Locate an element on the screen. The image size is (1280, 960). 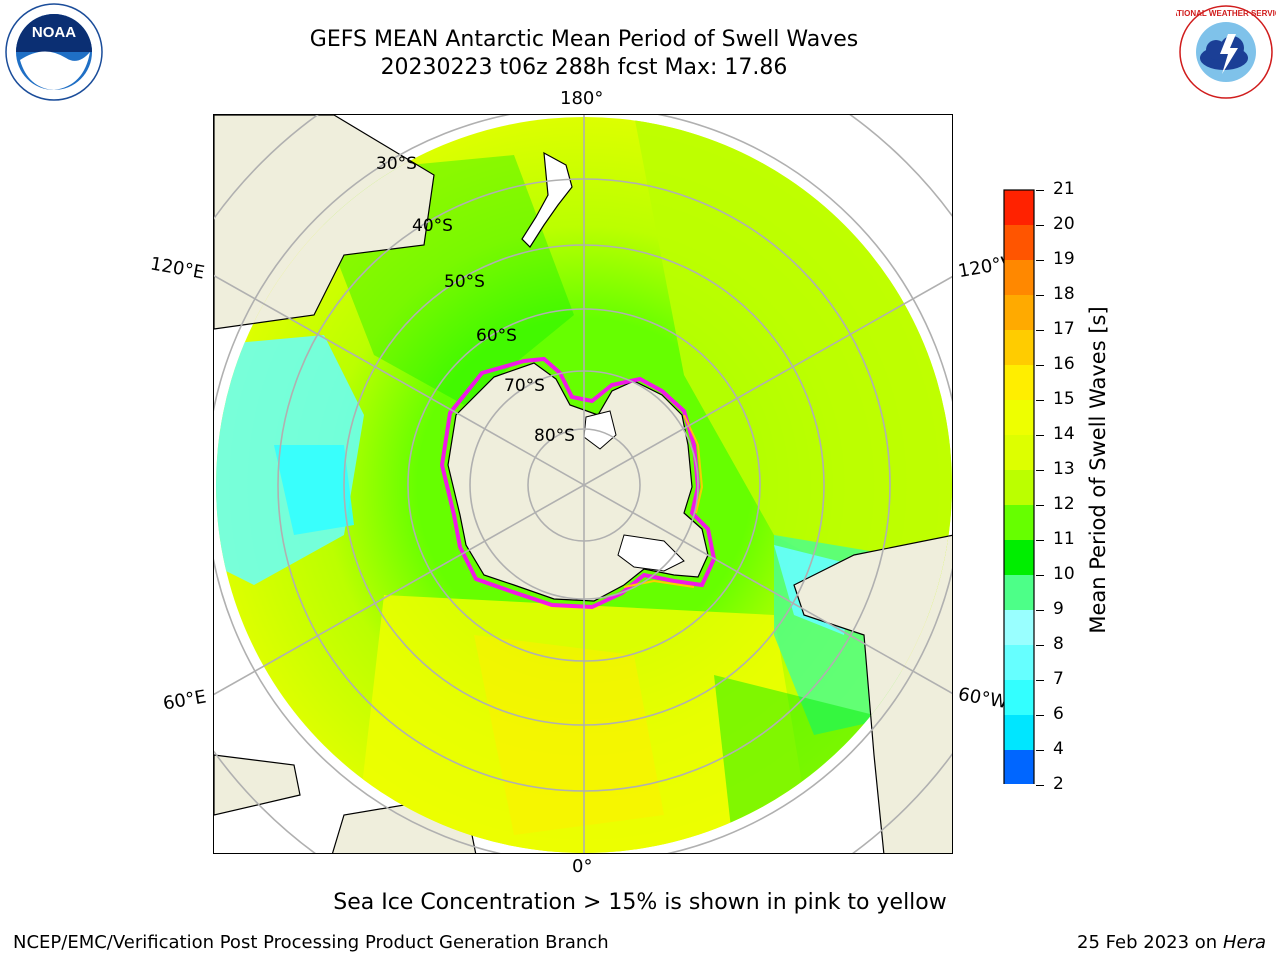
colorbar is located at coordinates (1019, 501).